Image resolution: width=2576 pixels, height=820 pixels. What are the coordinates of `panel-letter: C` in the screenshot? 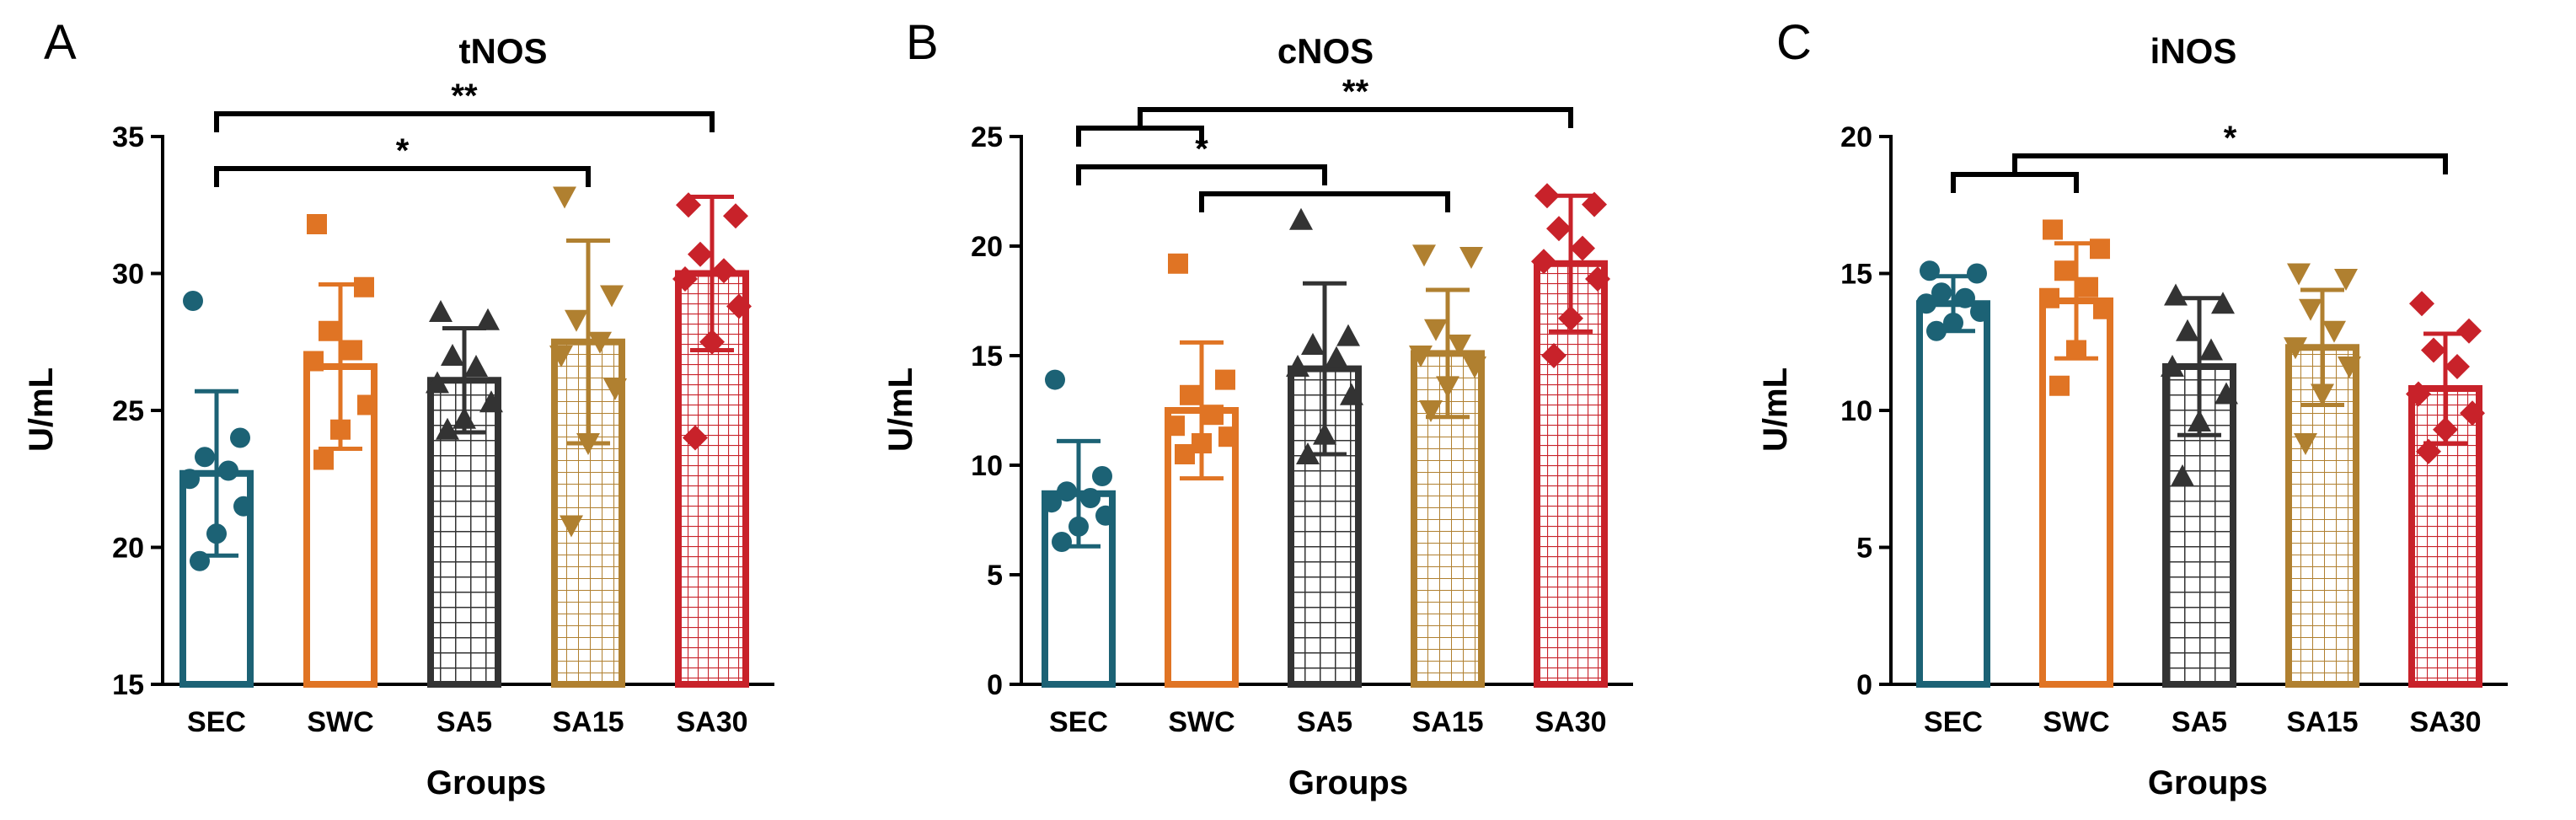 It's located at (1794, 42).